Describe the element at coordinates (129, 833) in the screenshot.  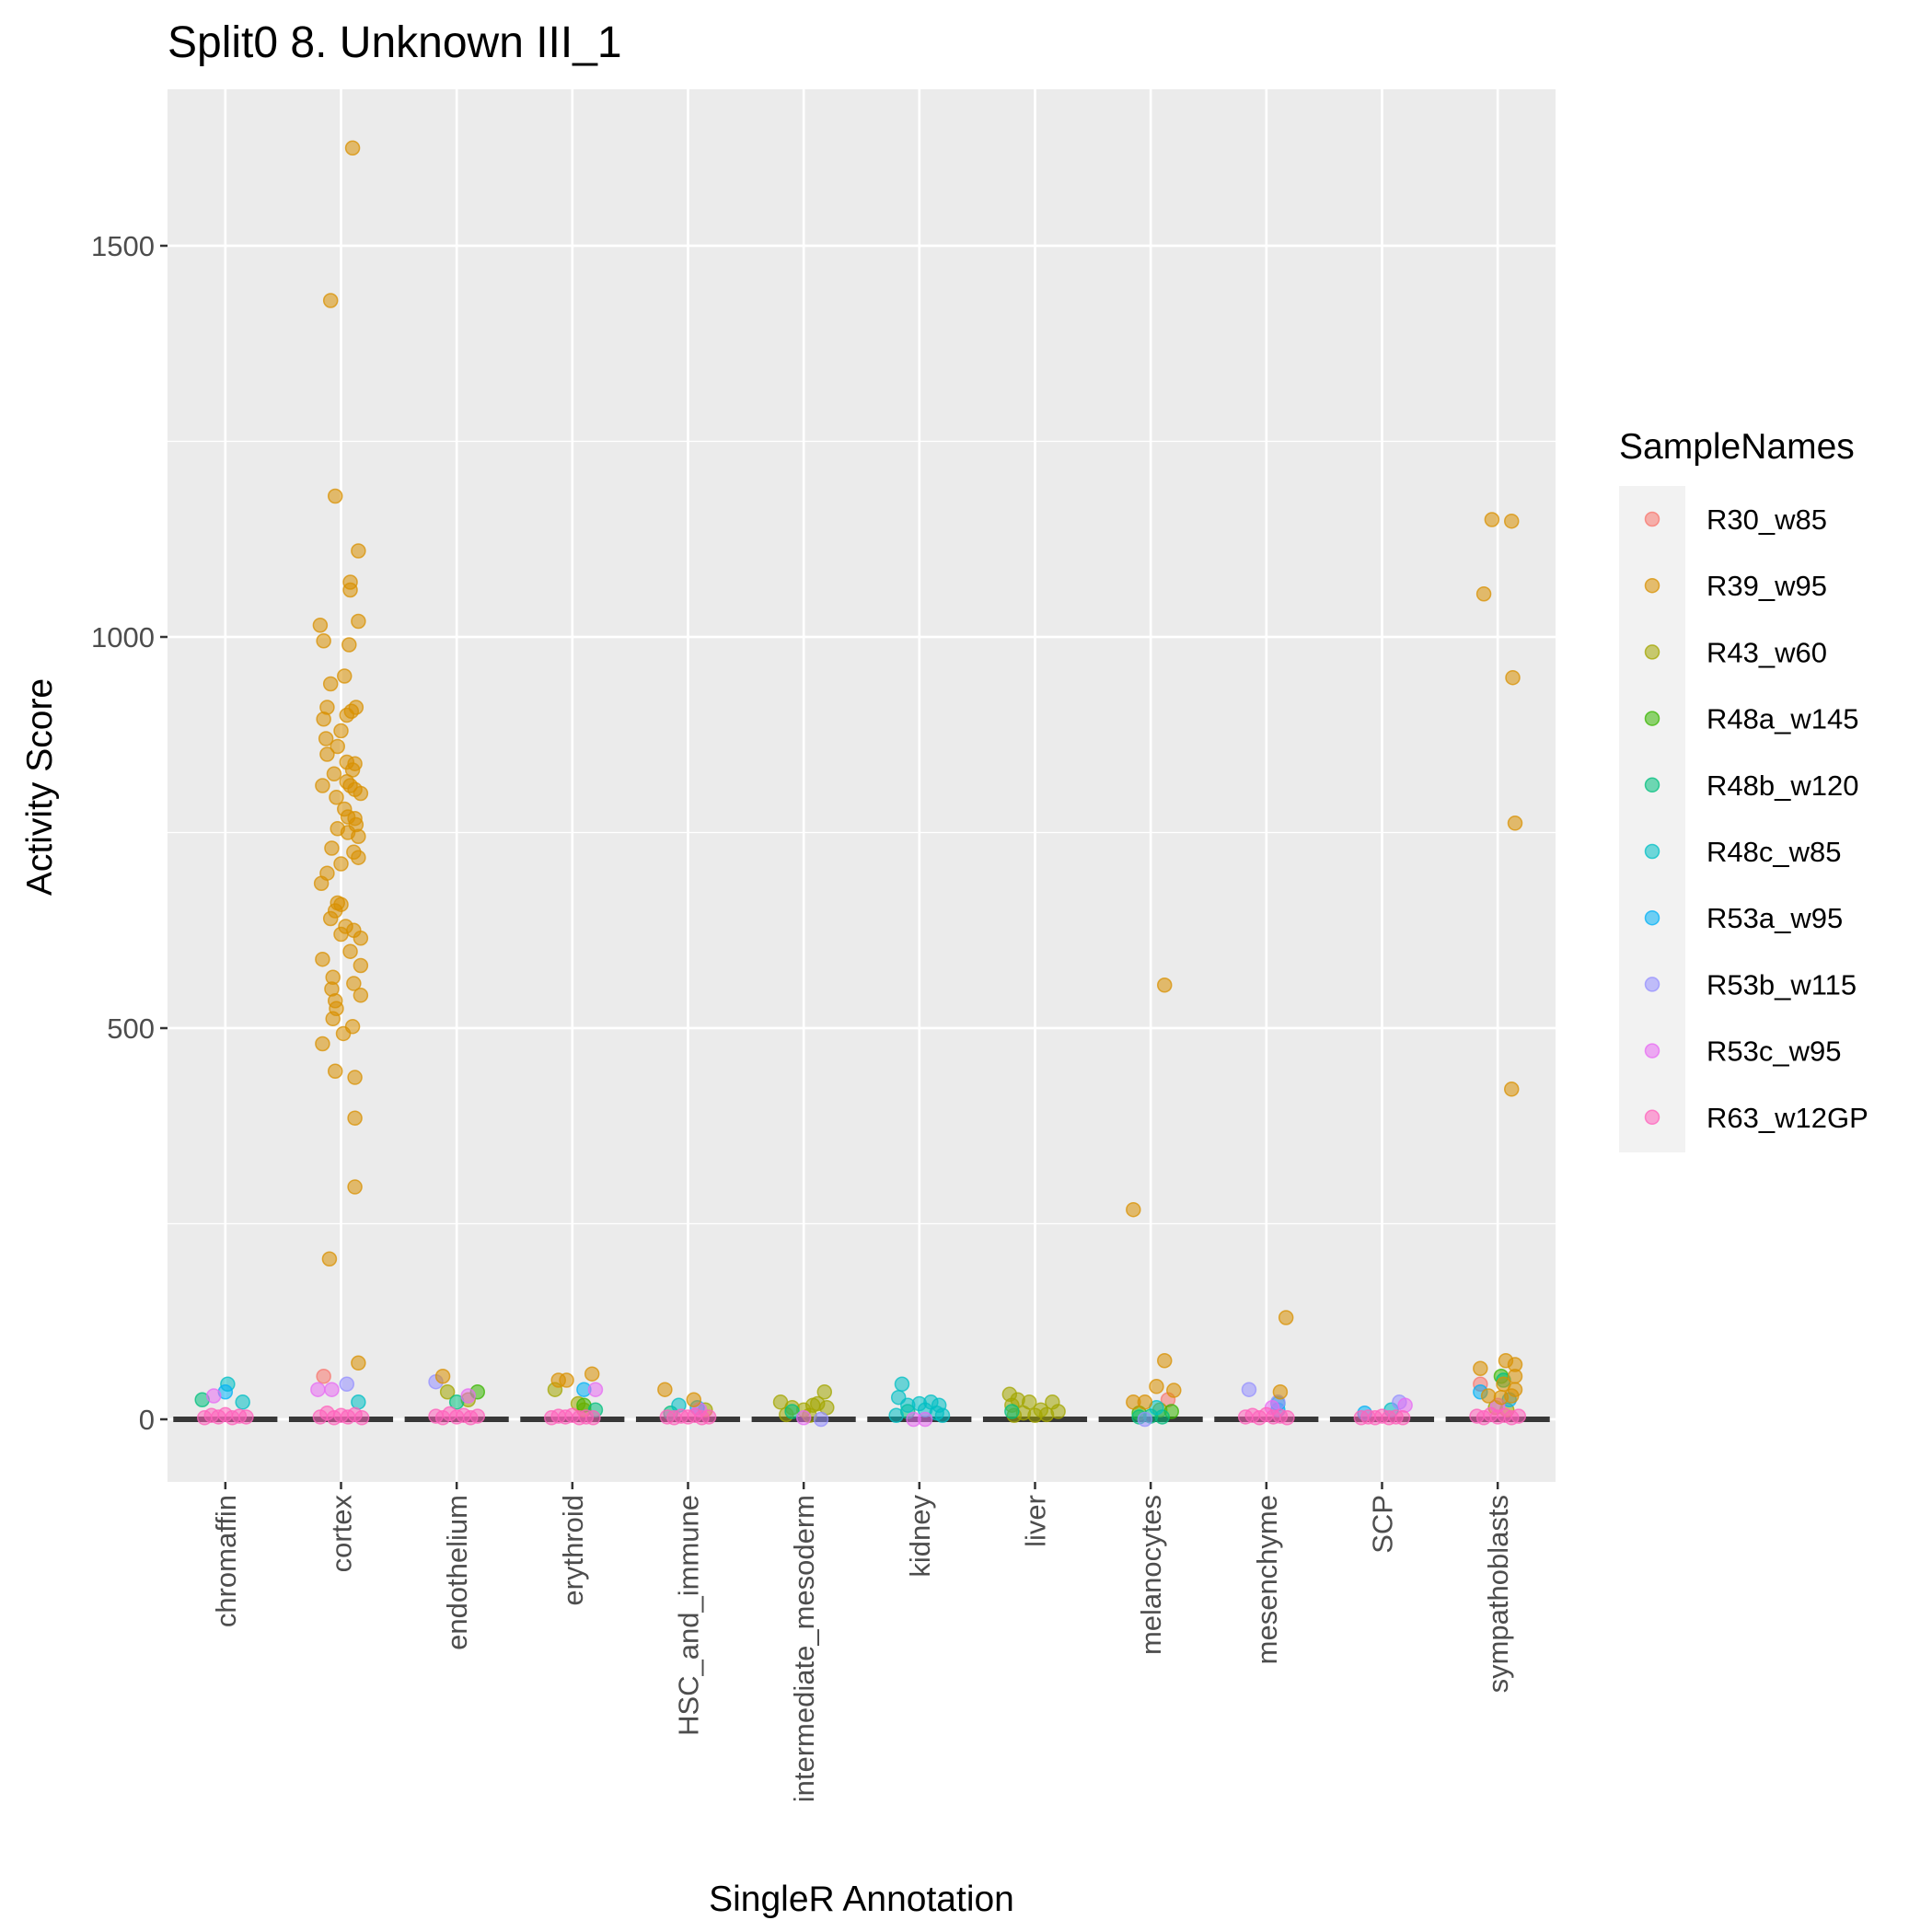
I see `y-axis: 0 500 1000 1500` at that location.